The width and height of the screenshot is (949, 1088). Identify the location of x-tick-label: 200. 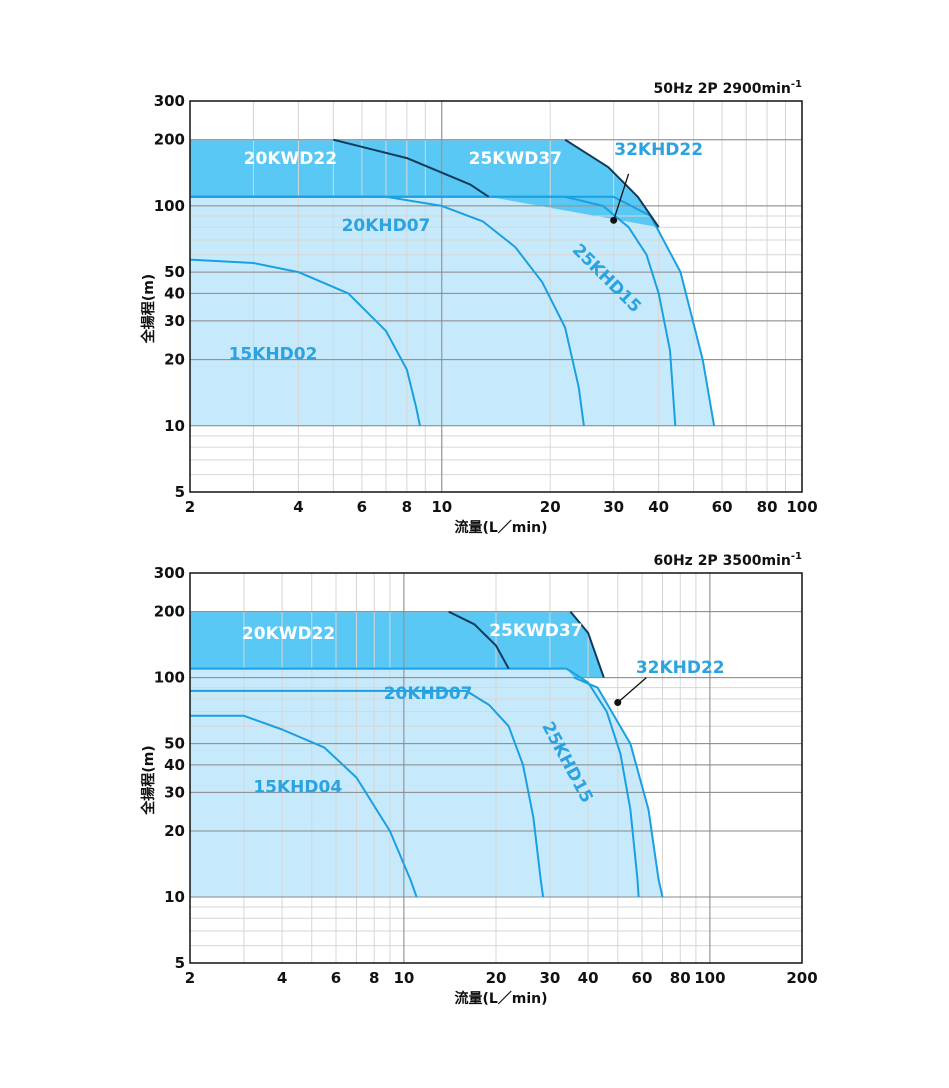
(801, 978).